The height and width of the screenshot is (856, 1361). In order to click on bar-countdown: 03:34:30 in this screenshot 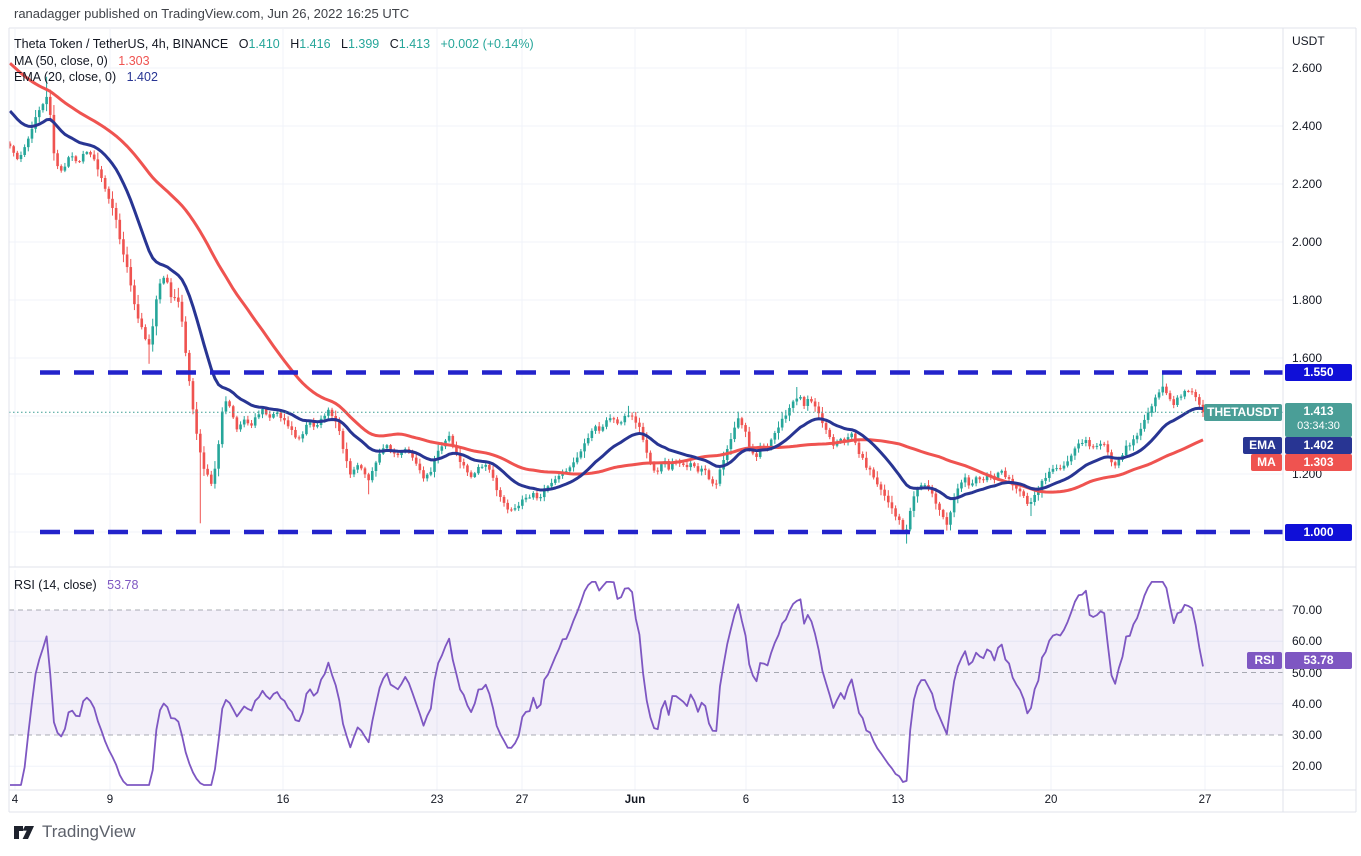, I will do `click(1318, 426)`.